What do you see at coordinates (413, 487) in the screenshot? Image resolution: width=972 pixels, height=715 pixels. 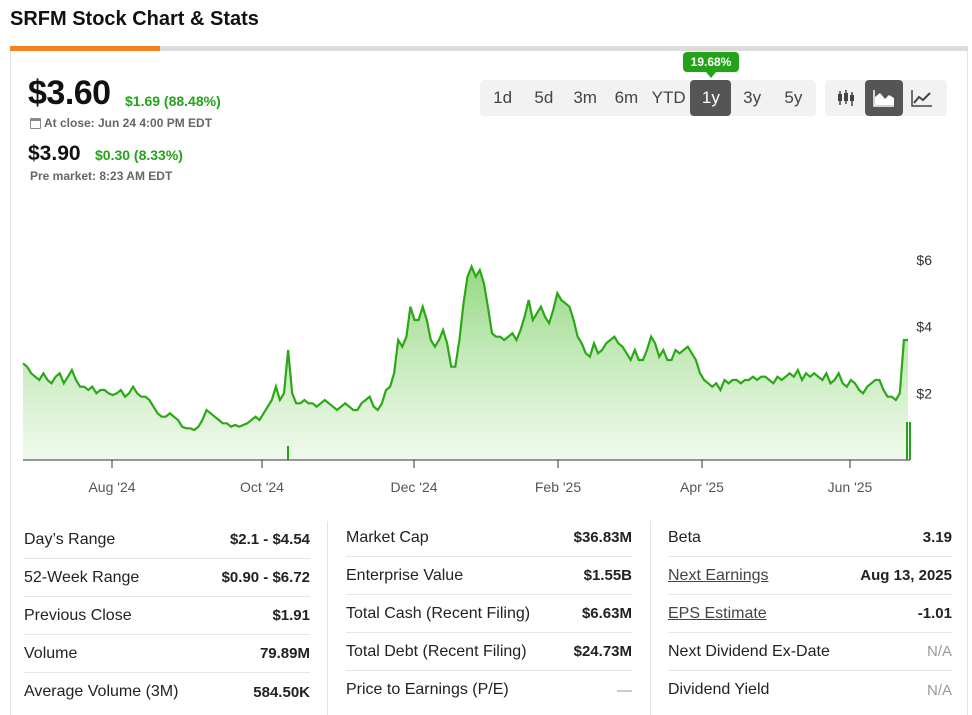 I see `x-tick-label: Dec '24` at bounding box center [413, 487].